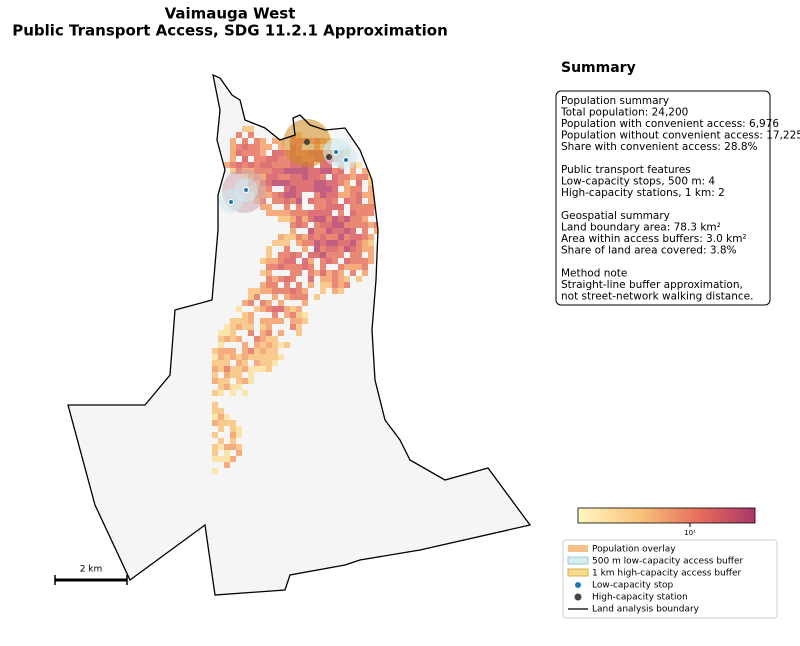 The height and width of the screenshot is (646, 800). I want to click on high-capacity-station, so click(307, 142).